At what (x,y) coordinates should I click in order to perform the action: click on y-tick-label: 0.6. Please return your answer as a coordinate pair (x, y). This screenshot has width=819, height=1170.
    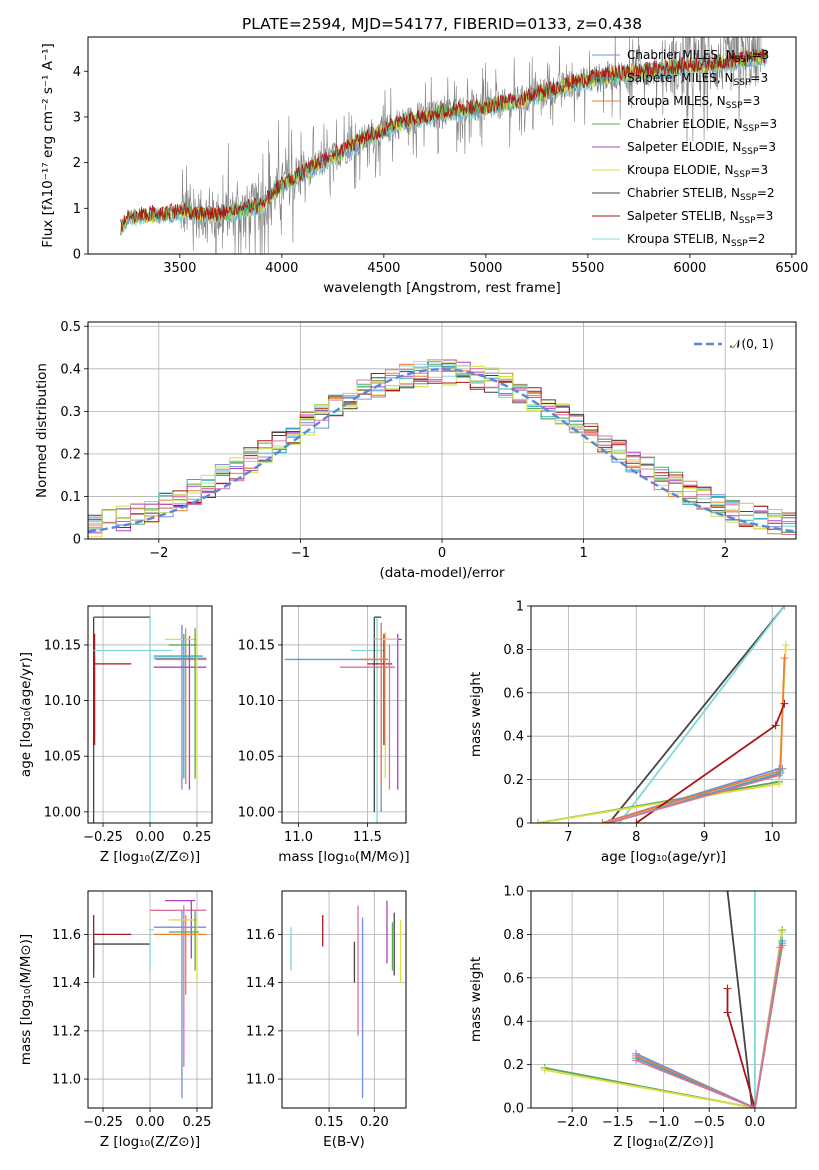
    Looking at the image, I should click on (513, 978).